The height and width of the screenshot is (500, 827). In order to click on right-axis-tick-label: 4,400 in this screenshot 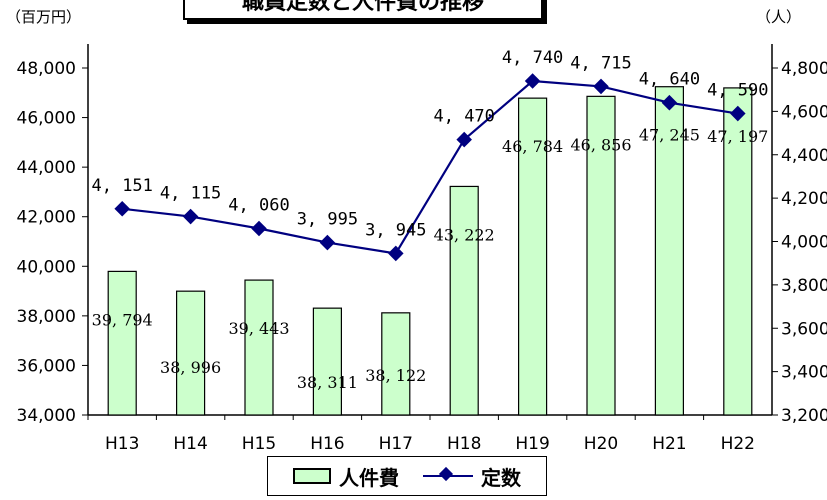, I will do `click(804, 156)`.